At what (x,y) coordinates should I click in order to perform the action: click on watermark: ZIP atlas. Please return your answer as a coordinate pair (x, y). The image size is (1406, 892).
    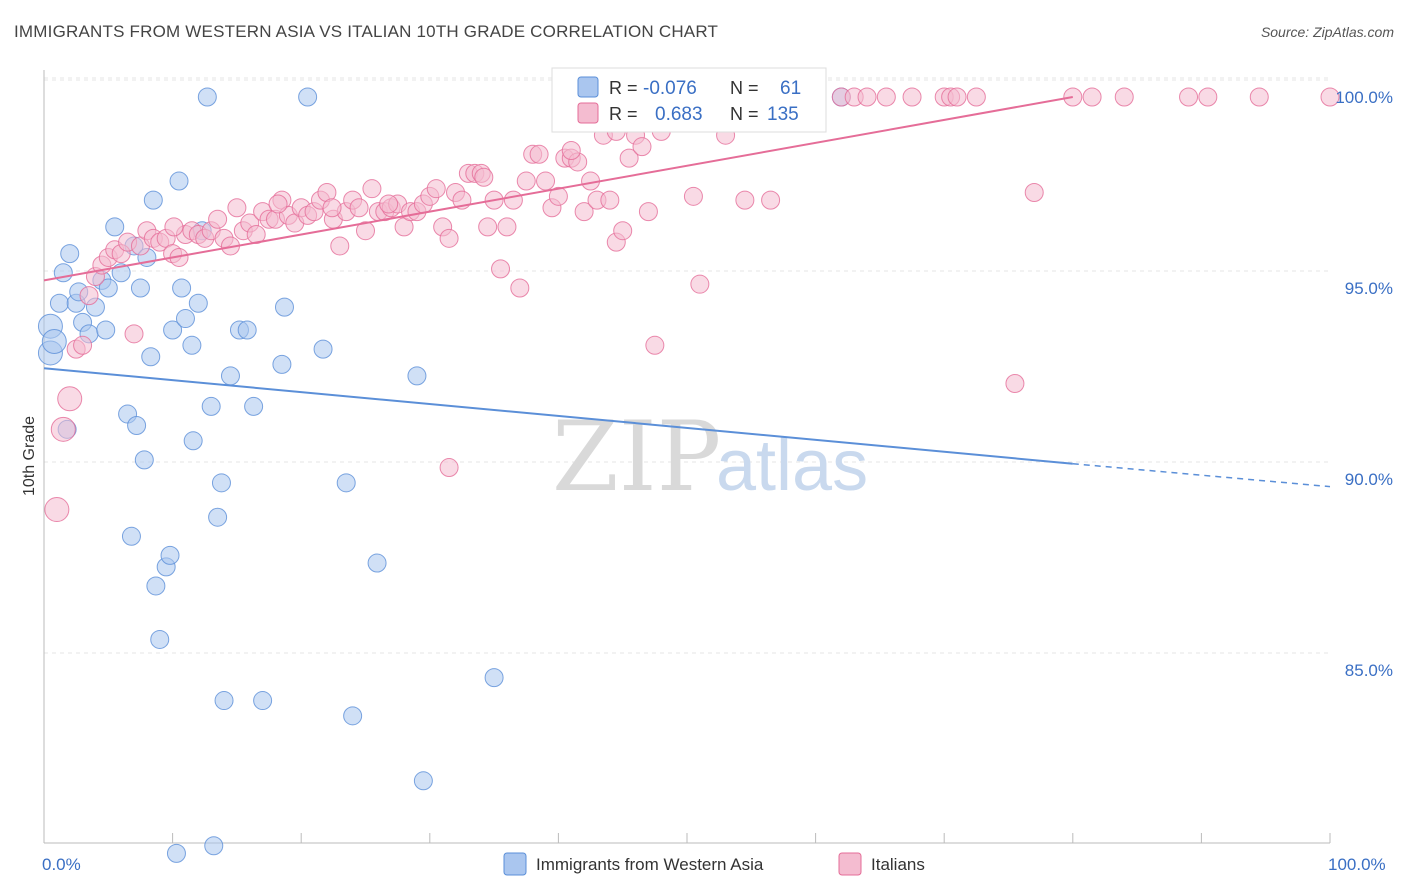
    Looking at the image, I should click on (710, 457).